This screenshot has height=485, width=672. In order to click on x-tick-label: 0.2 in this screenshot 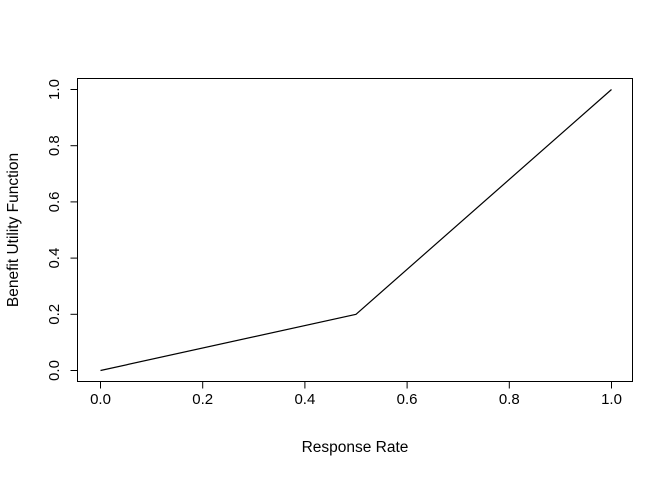, I will do `click(202, 399)`.